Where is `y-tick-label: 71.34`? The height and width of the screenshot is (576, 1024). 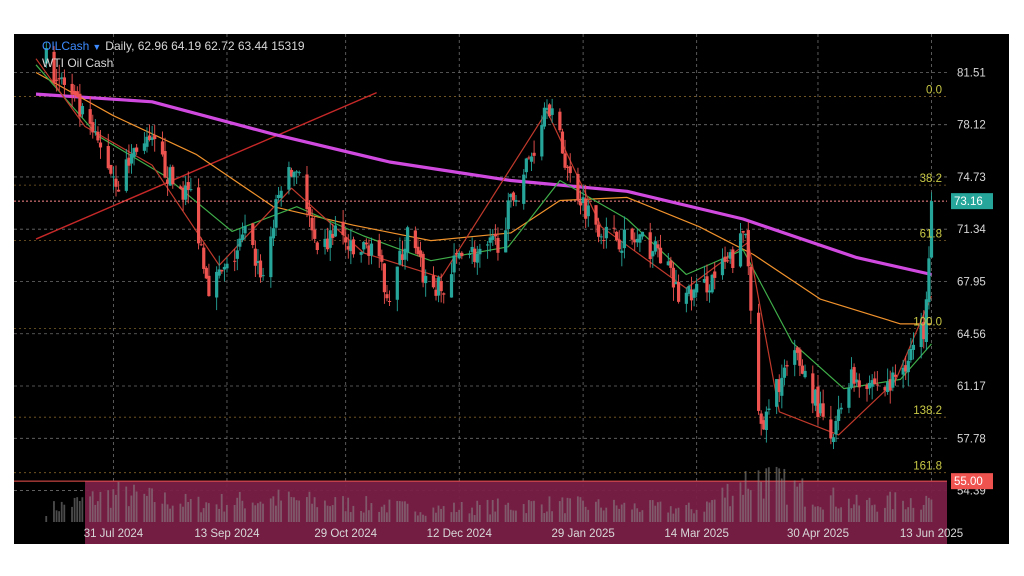
y-tick-label: 71.34 is located at coordinates (971, 230).